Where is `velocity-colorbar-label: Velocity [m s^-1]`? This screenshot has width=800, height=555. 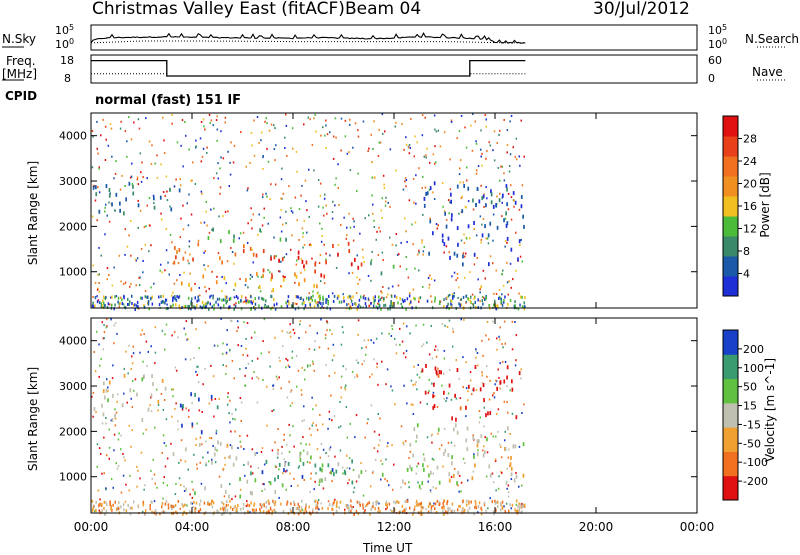 velocity-colorbar-label: Velocity [m s^-1] is located at coordinates (770, 410).